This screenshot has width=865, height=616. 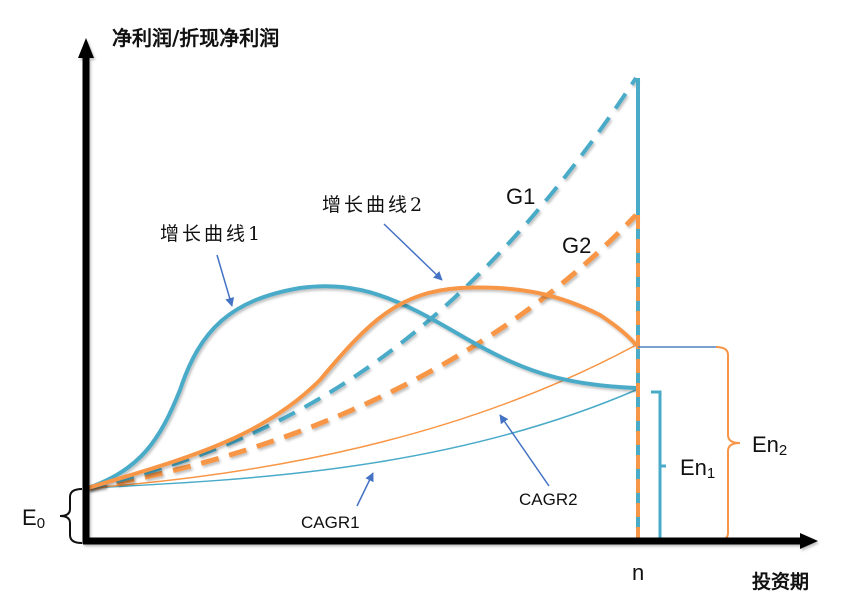 I want to click on y-axis-arrowhead, so click(x=86, y=48).